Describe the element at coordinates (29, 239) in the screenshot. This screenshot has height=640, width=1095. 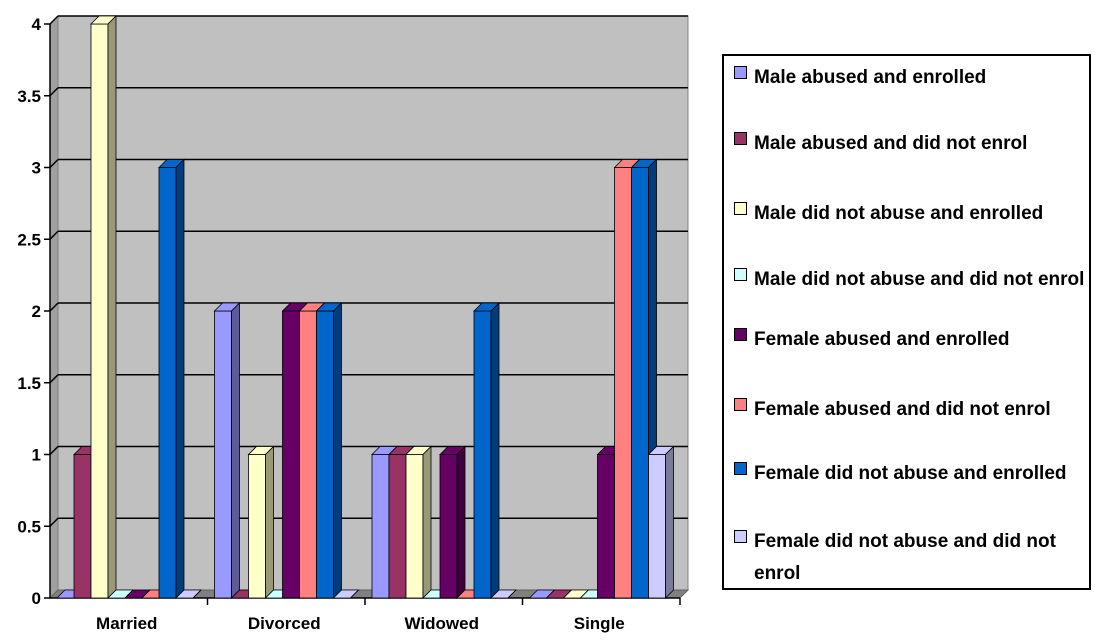
I see `y-tick-label: 2.5` at that location.